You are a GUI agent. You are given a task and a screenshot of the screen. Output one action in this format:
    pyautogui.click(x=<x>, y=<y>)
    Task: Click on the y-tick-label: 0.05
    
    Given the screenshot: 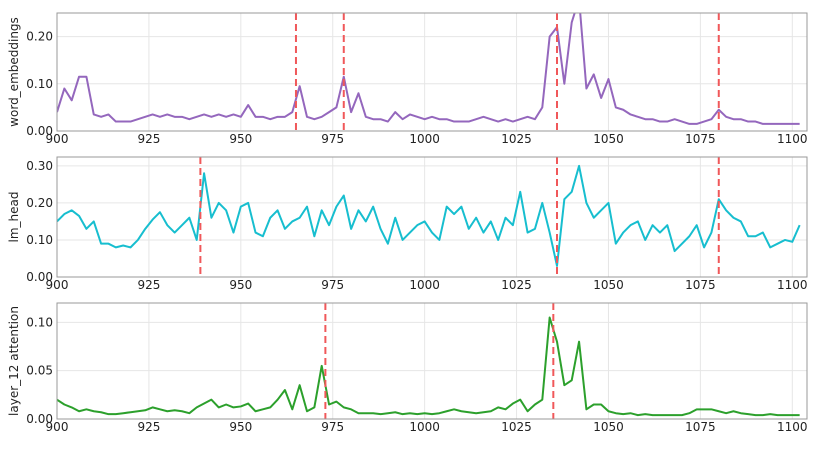 What is the action you would take?
    pyautogui.click(x=39, y=371)
    